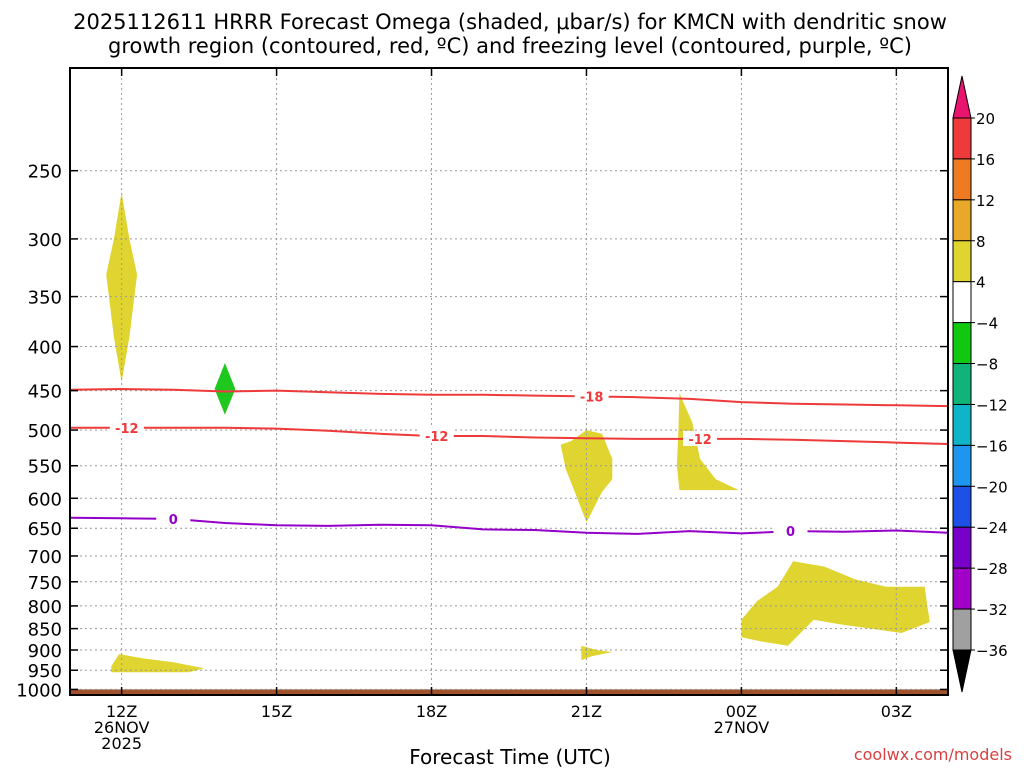  What do you see at coordinates (45, 651) in the screenshot?
I see `y-tick-label-900: 900` at bounding box center [45, 651].